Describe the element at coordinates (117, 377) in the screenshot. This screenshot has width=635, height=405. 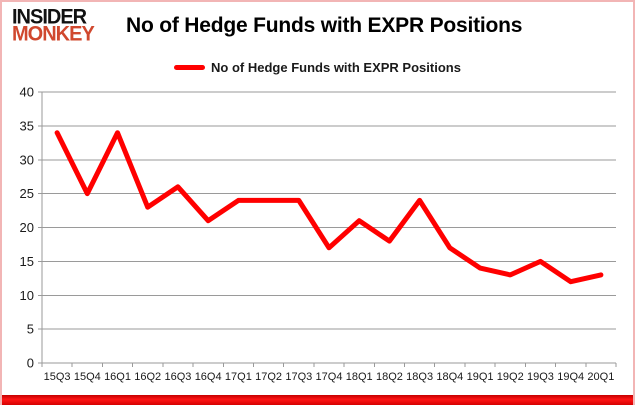
I see `x-tick-label: 16Q1` at that location.